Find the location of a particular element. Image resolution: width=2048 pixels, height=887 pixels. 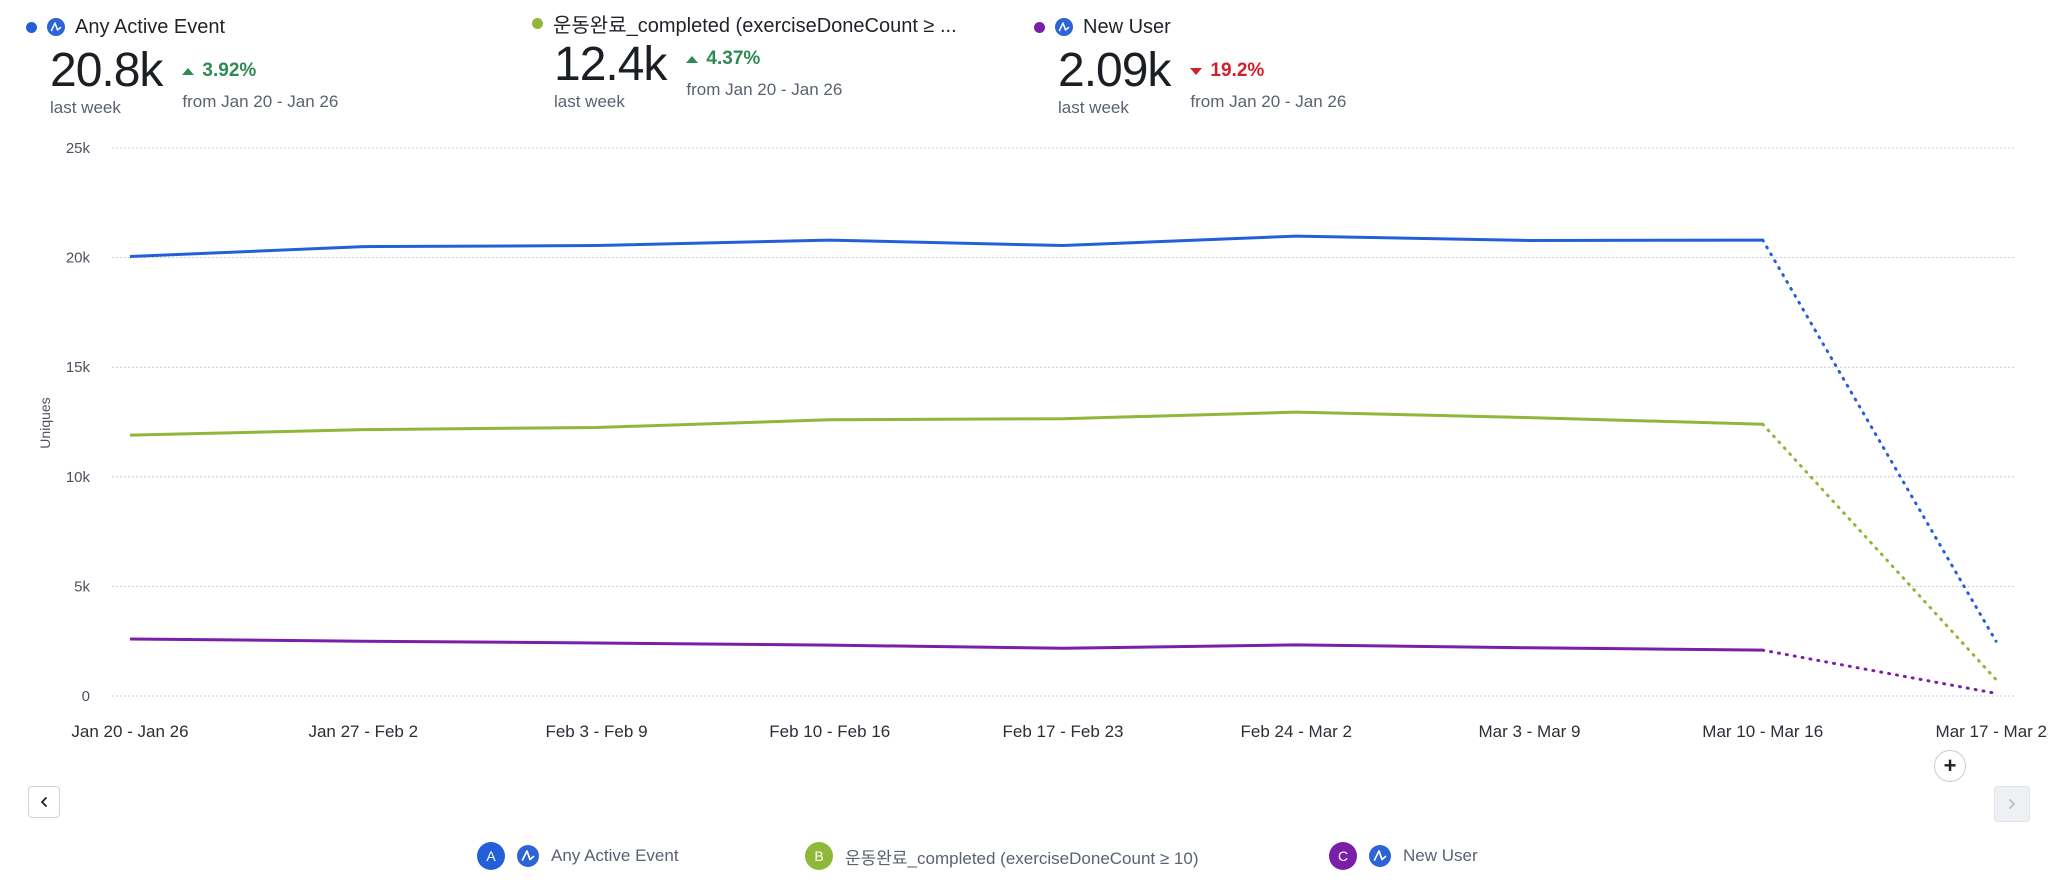

previous-page-button is located at coordinates (44, 802).